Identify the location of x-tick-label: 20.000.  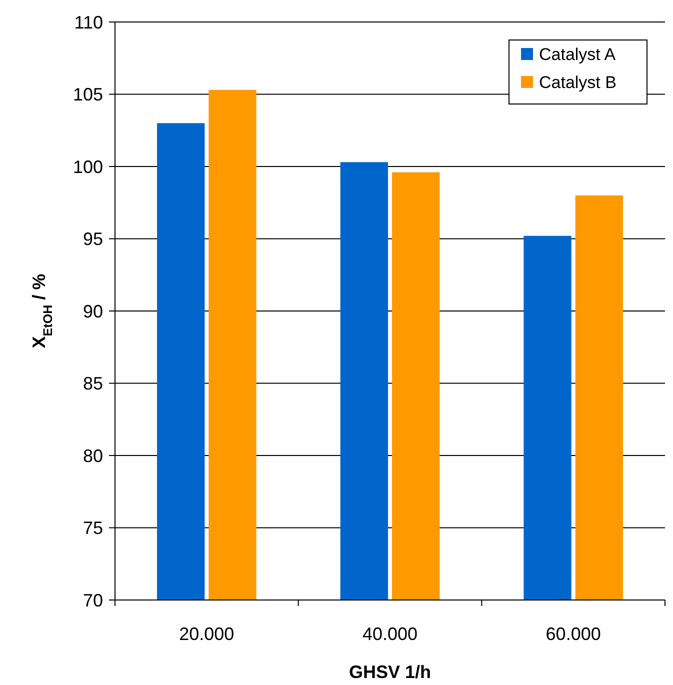
(206, 634).